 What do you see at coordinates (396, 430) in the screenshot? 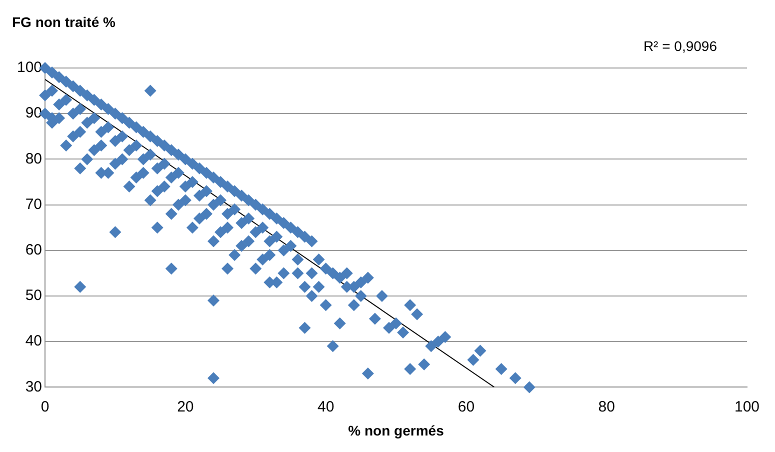
I see `x-axis-title: % non germés` at bounding box center [396, 430].